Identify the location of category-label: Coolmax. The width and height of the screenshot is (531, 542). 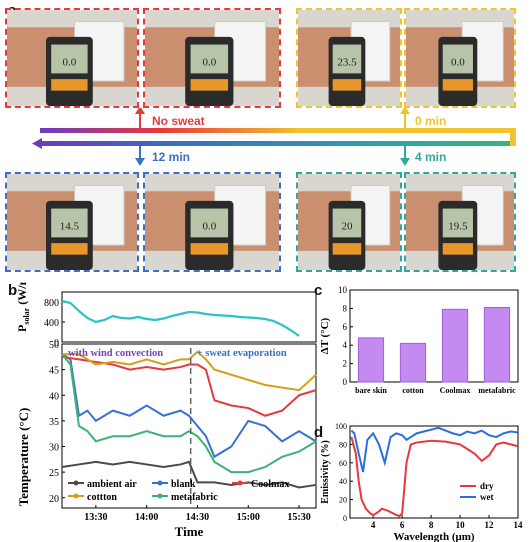
(455, 390).